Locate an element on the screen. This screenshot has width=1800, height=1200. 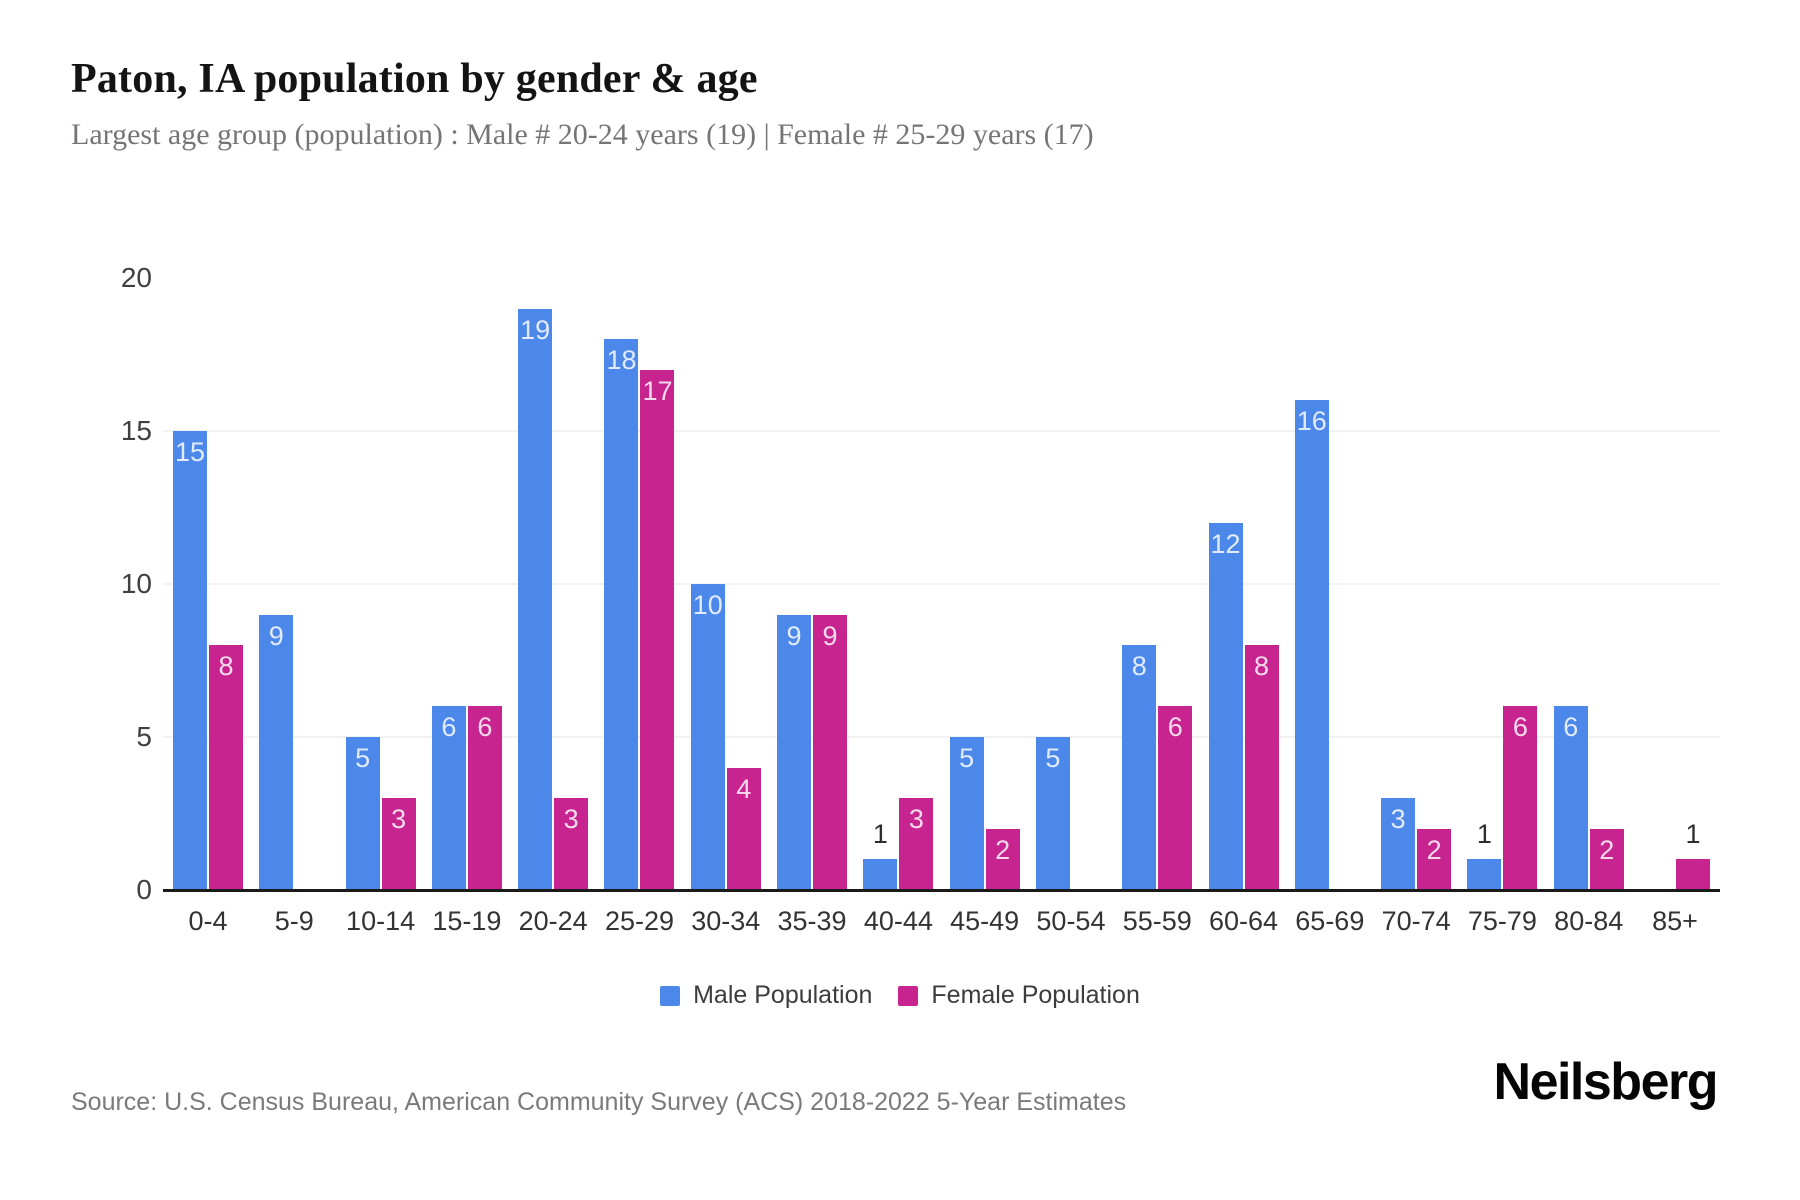
neilsberg-logo: Neilsberg is located at coordinates (1606, 1082).